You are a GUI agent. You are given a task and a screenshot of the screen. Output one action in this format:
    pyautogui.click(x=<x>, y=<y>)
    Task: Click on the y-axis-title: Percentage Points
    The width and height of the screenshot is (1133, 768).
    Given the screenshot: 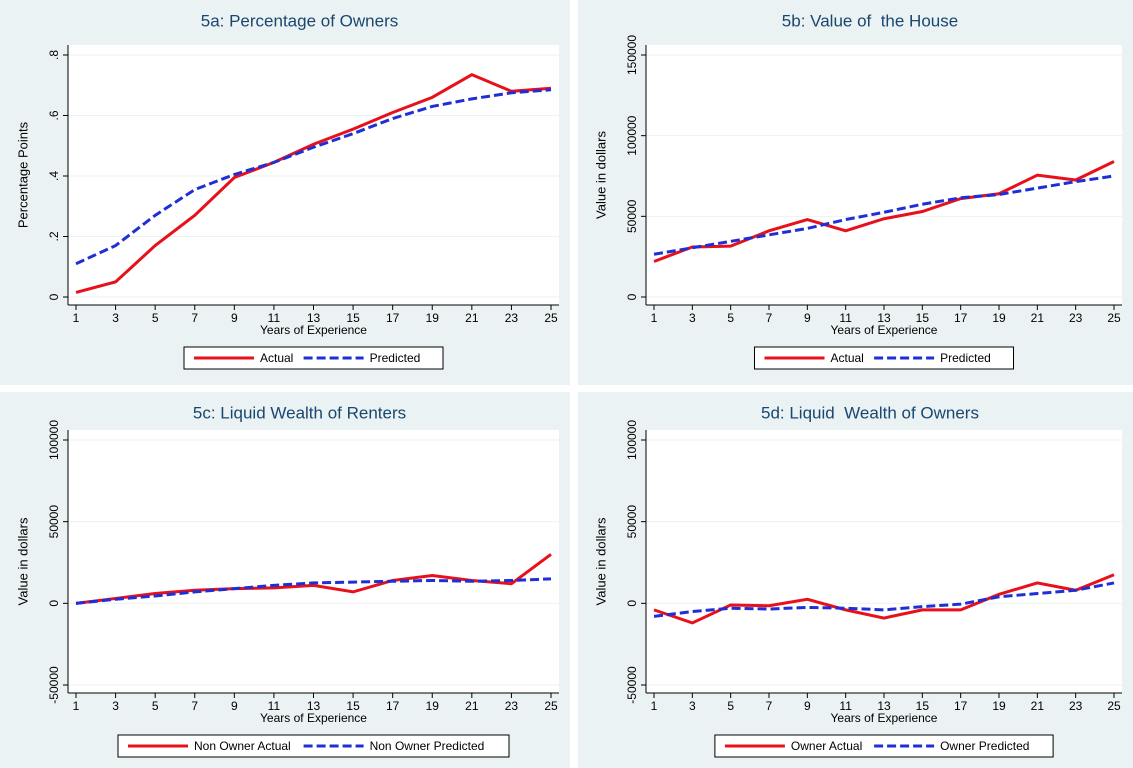 What is the action you would take?
    pyautogui.click(x=22, y=174)
    